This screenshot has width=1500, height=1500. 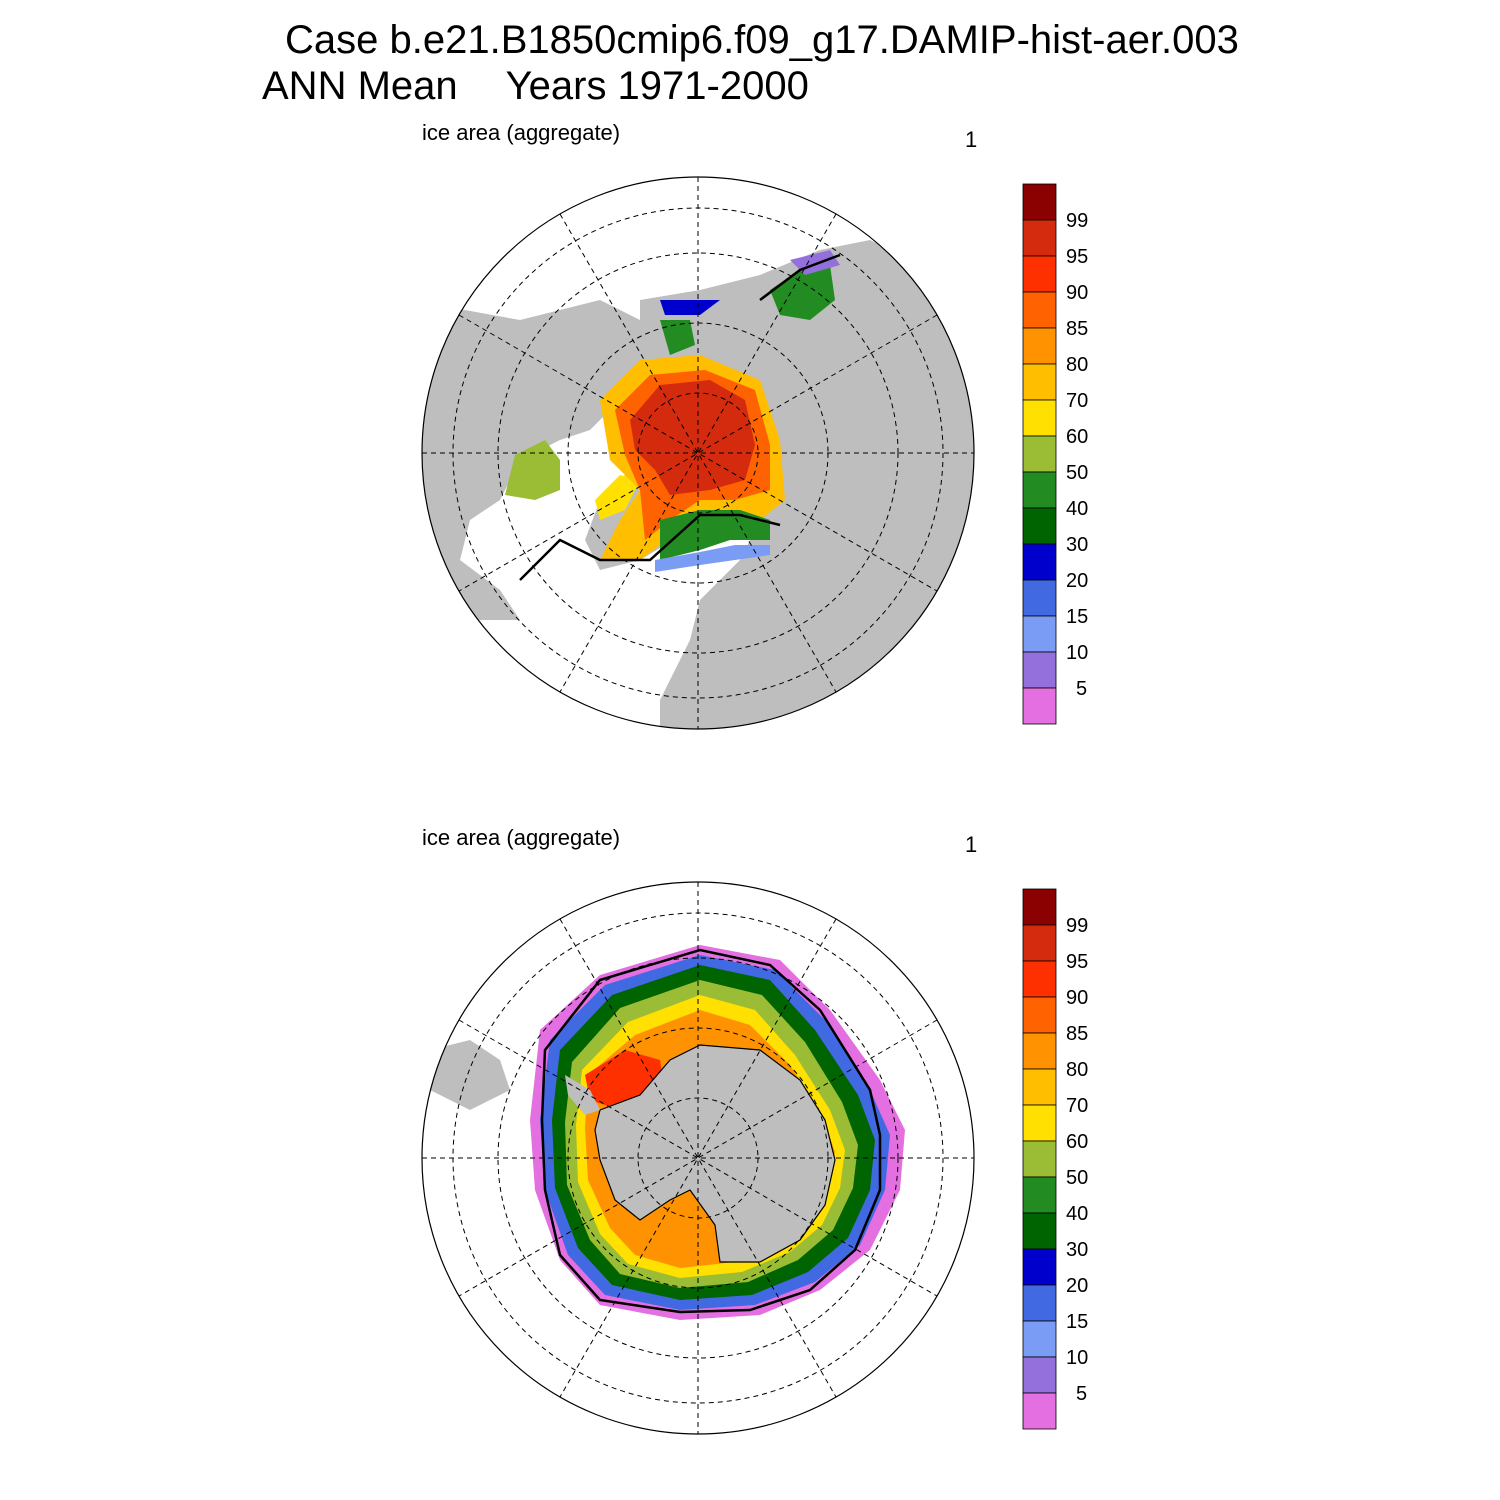 What do you see at coordinates (1077, 221) in the screenshot?
I see `north-colorbar-label: 99` at bounding box center [1077, 221].